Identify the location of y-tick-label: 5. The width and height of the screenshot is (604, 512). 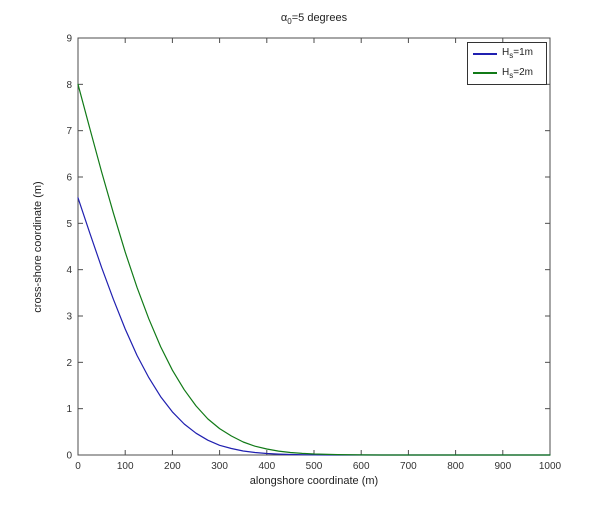
(69, 224).